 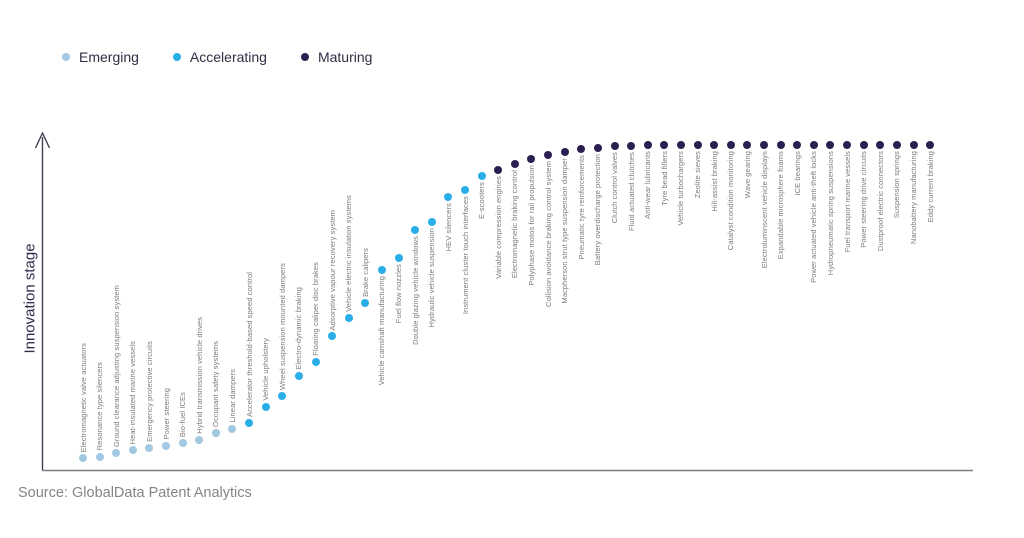 What do you see at coordinates (897, 185) in the screenshot?
I see `data-point-label: Suspension springs` at bounding box center [897, 185].